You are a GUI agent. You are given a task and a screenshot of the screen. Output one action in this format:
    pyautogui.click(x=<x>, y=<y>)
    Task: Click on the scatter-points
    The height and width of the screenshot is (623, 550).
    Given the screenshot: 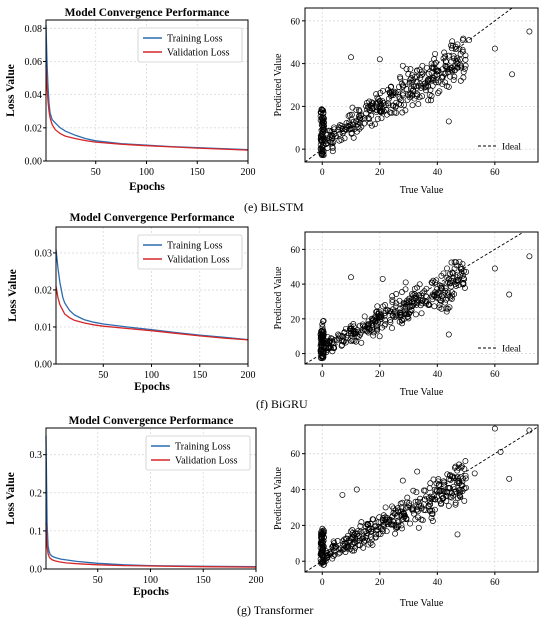 What is the action you would take?
    pyautogui.click(x=425, y=307)
    